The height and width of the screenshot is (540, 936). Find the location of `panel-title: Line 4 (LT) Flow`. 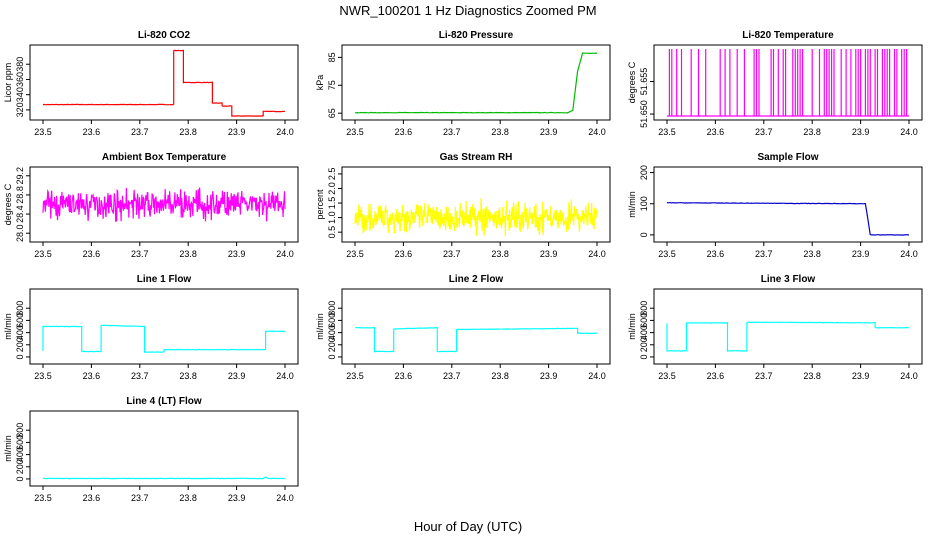

panel-title: Line 4 (LT) Flow is located at coordinates (164, 401).